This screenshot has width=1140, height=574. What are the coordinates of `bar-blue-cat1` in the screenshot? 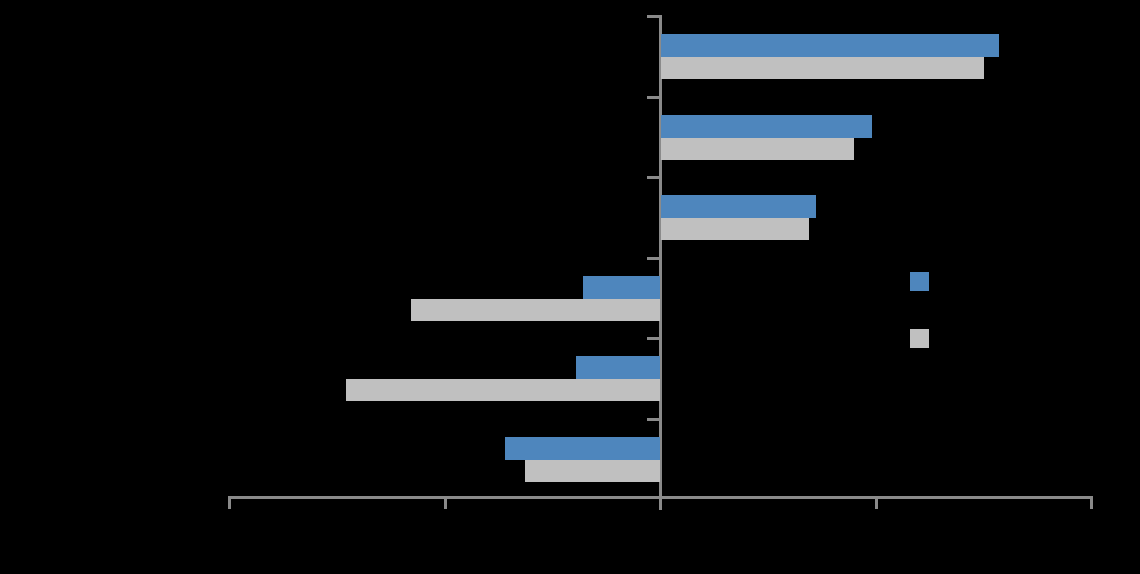 It's located at (829, 45).